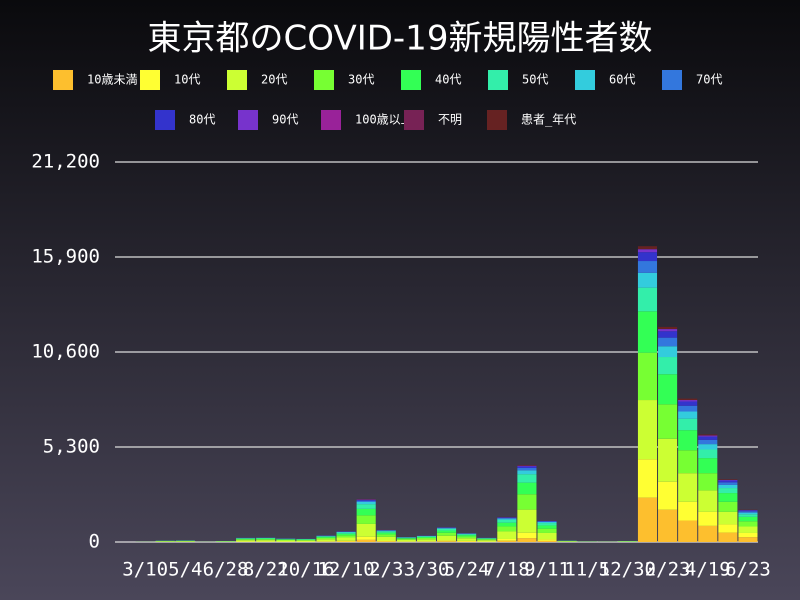 Image resolution: width=800 pixels, height=600 pixels. Describe the element at coordinates (266, 570) in the screenshot. I see `x-tick-label: 8/22` at that location.